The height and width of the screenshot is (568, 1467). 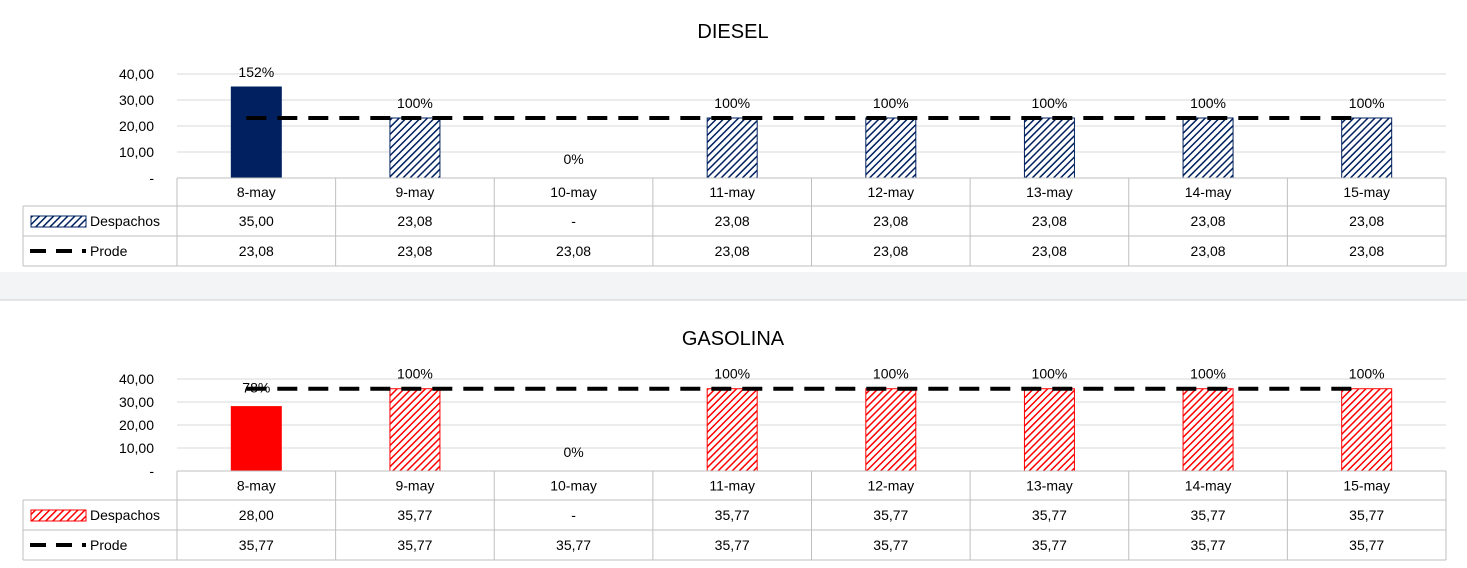 What do you see at coordinates (256, 515) in the screenshot?
I see `table-cell: 28,00` at bounding box center [256, 515].